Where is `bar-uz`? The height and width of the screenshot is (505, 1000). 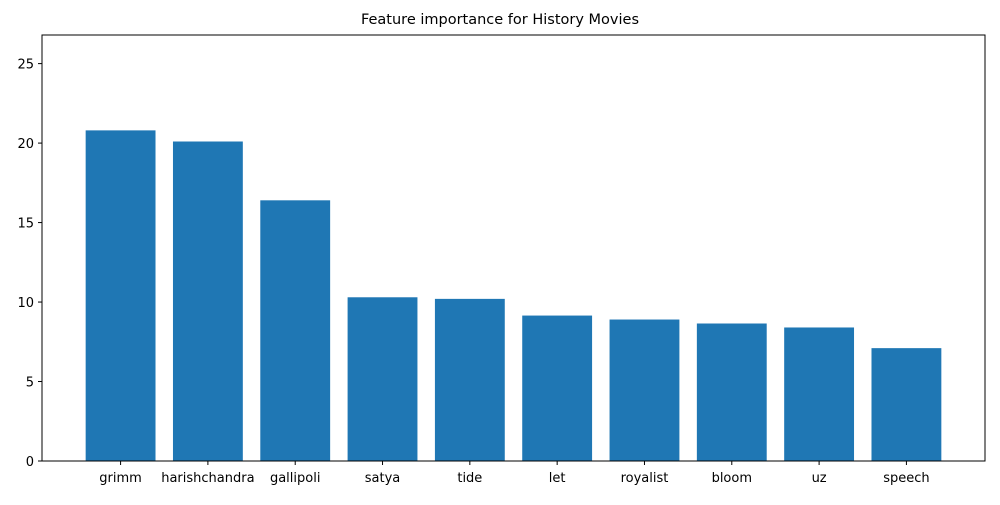
bar-uz is located at coordinates (819, 394).